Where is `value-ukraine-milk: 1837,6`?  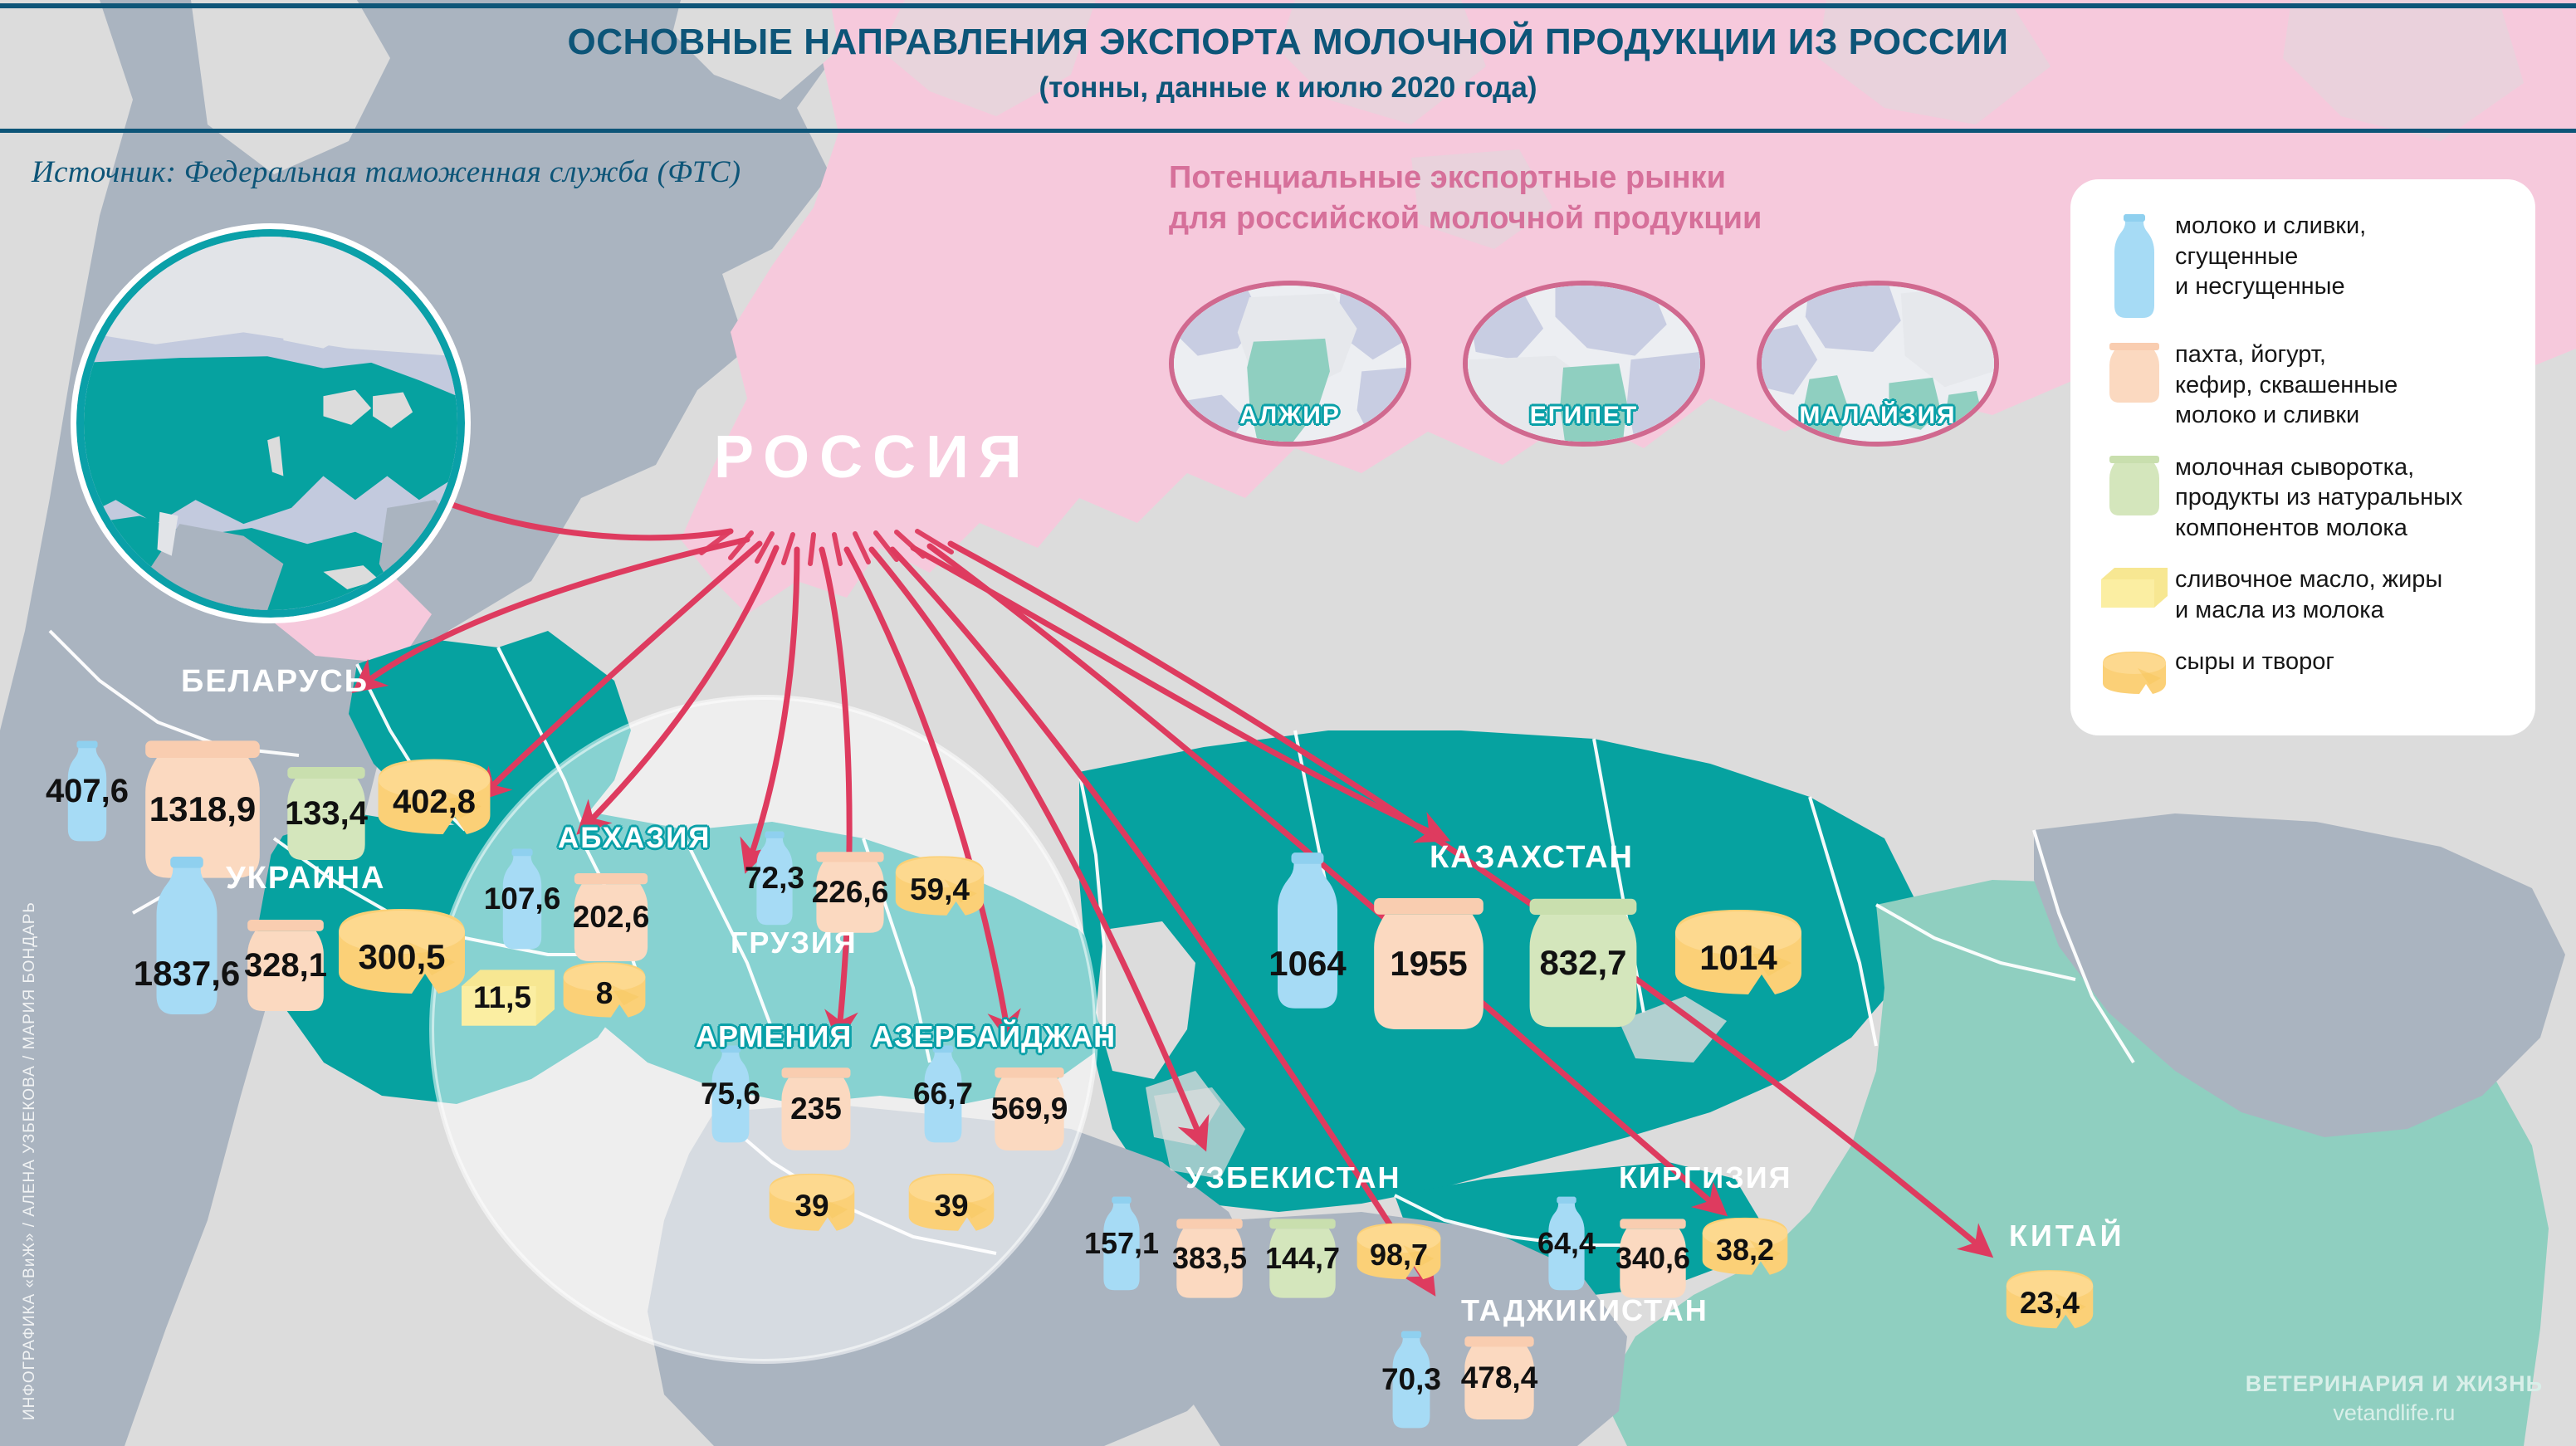
value-ukraine-milk: 1837,6 is located at coordinates (187, 935).